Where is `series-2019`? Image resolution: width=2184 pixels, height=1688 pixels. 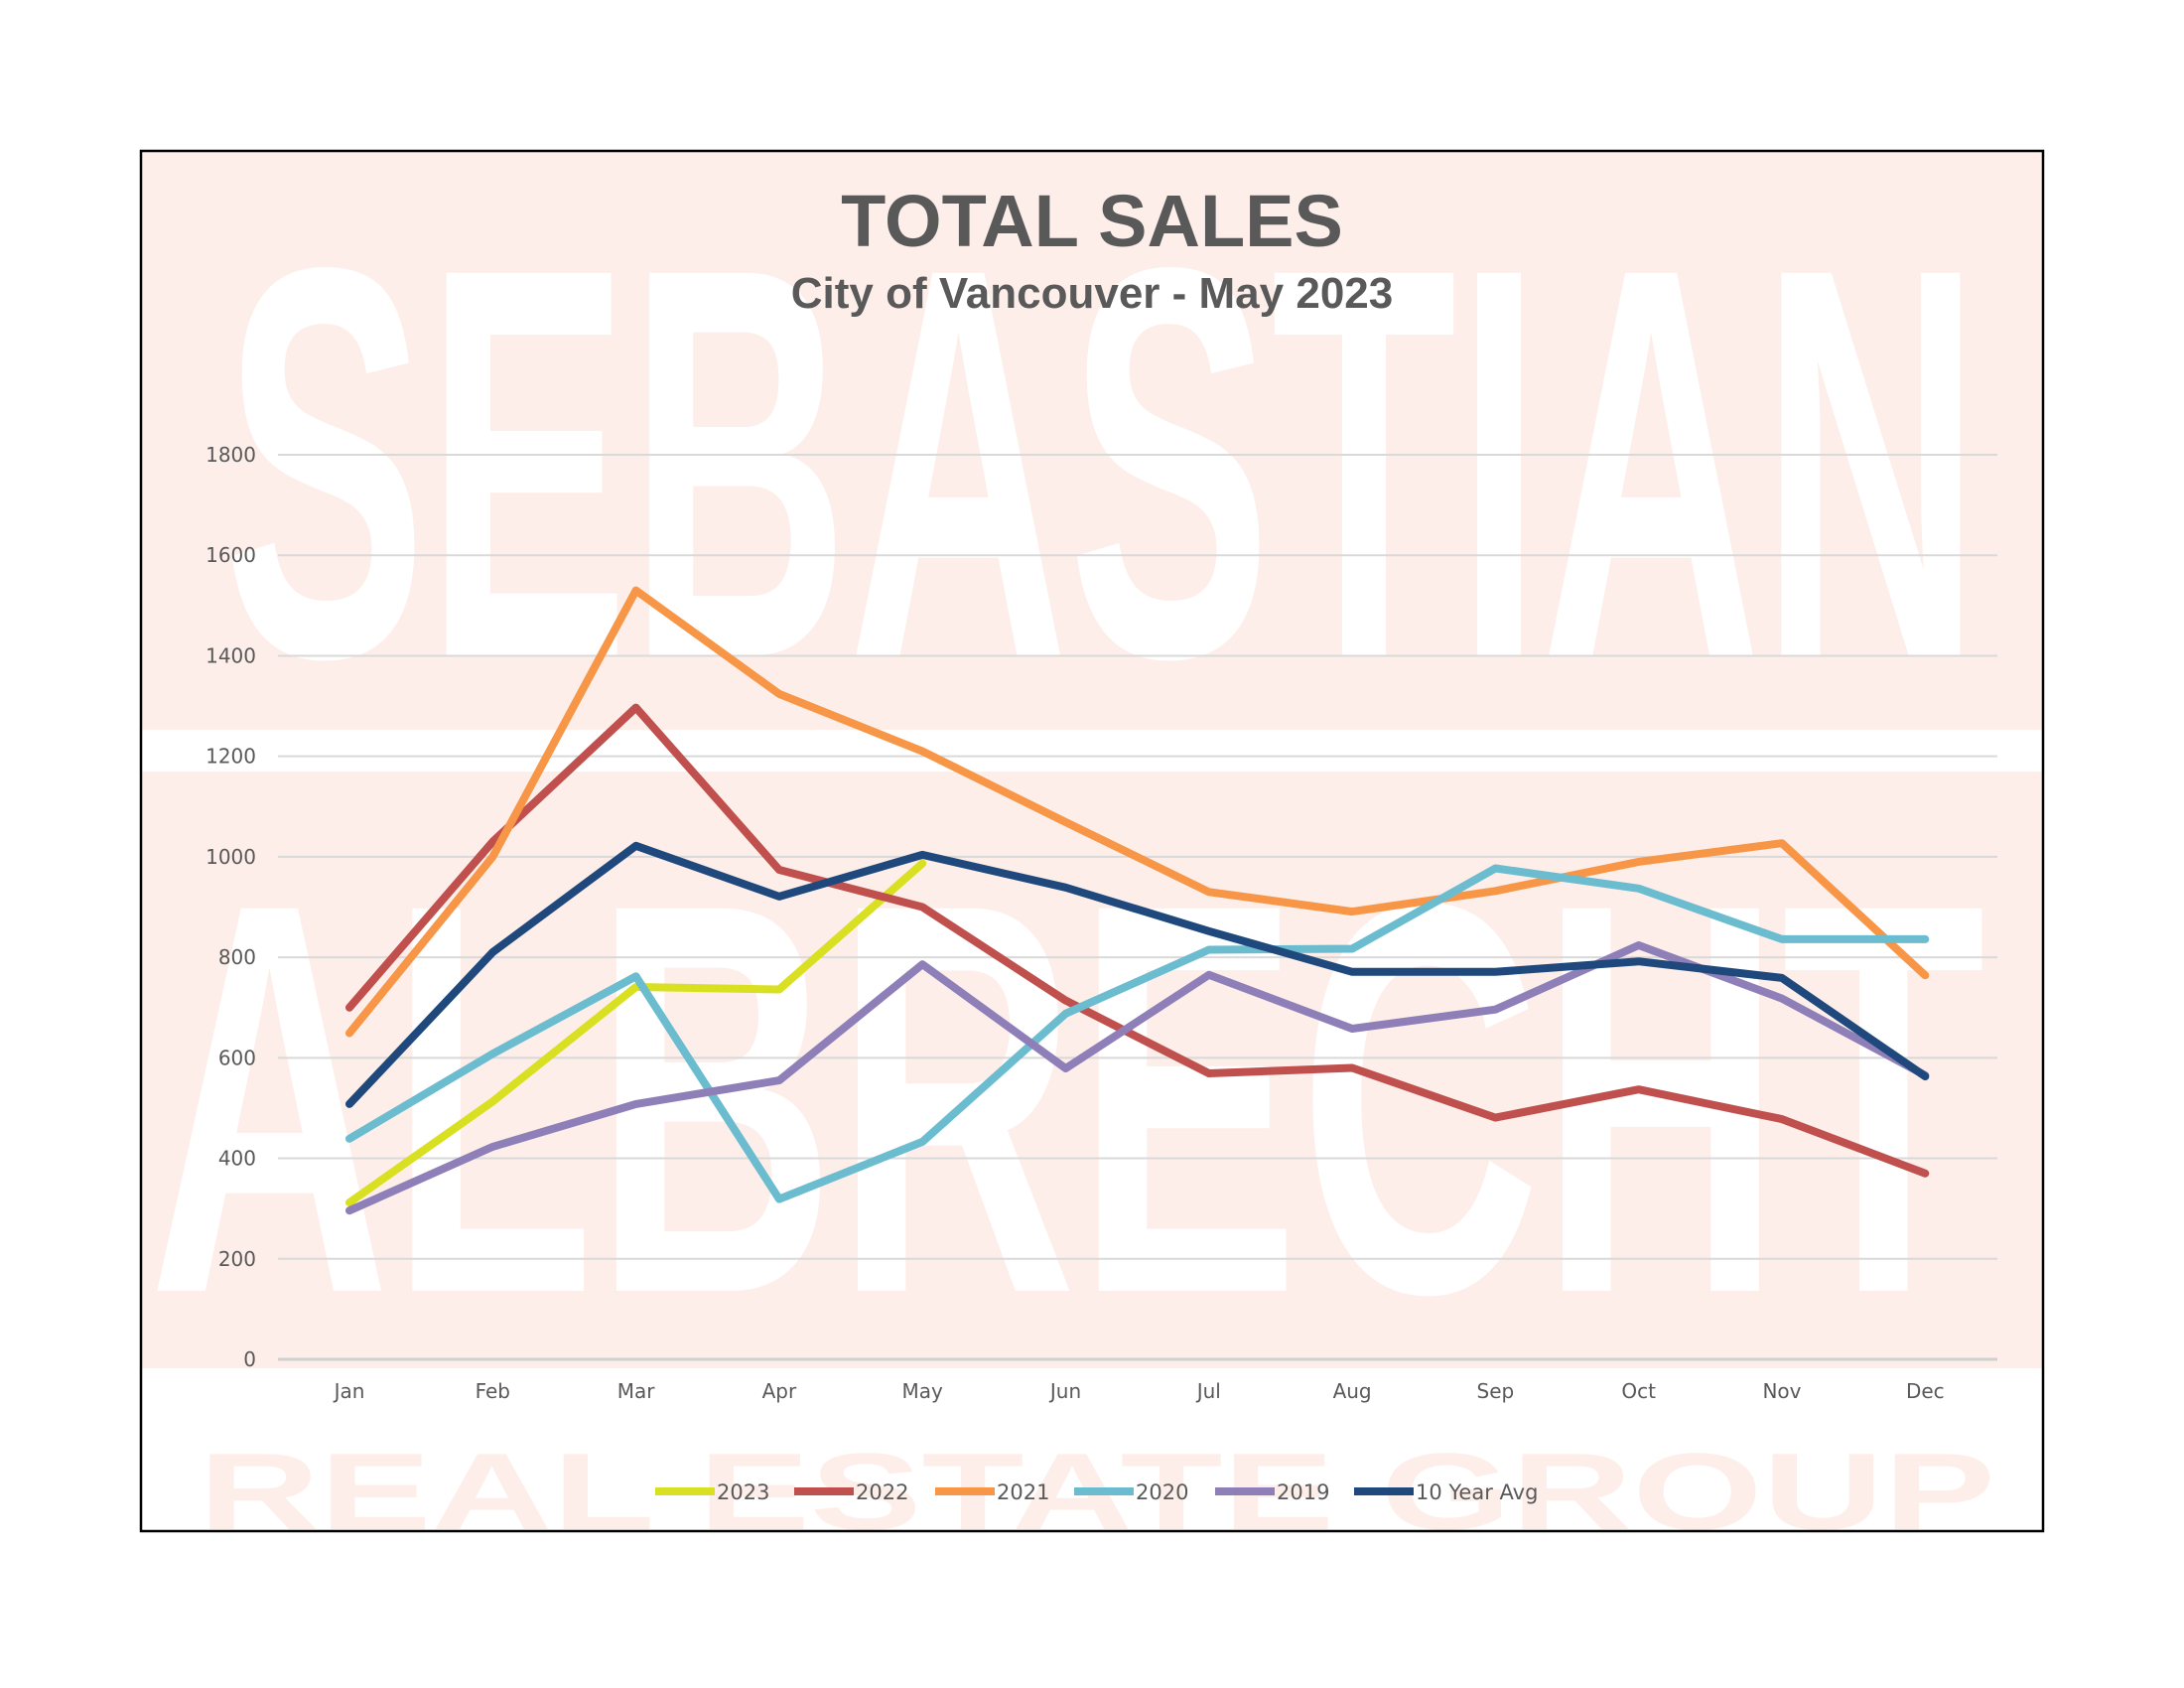 series-2019 is located at coordinates (1137, 1078).